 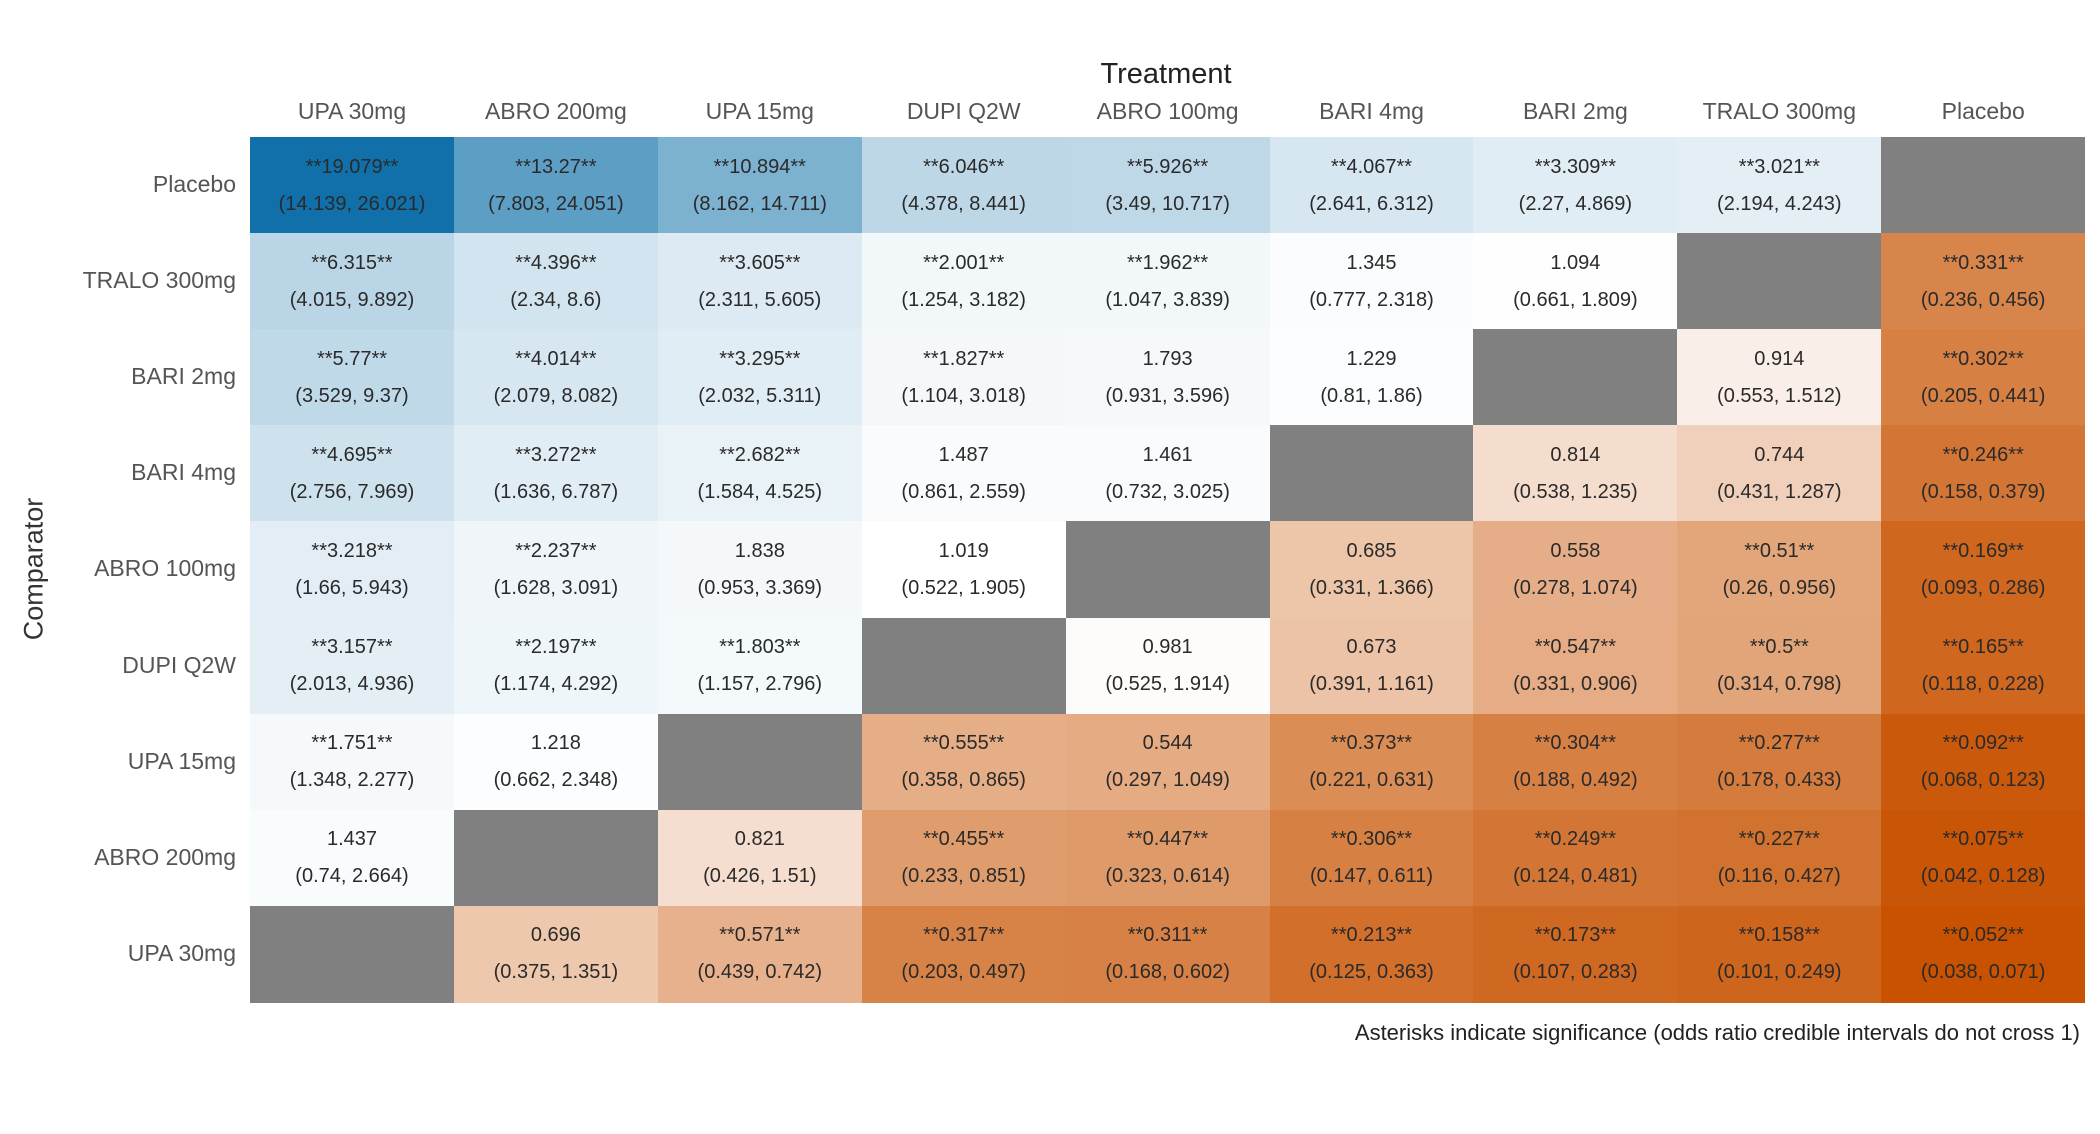 What do you see at coordinates (556, 262) in the screenshot?
I see `odds-ratio-label: **4.396**` at bounding box center [556, 262].